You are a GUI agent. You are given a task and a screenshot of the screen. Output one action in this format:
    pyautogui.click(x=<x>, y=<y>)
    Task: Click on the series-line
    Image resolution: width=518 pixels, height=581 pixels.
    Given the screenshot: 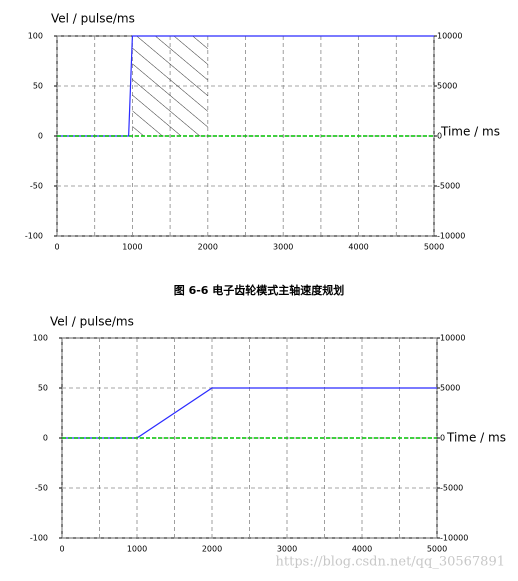 What is the action you would take?
    pyautogui.click(x=245, y=86)
    